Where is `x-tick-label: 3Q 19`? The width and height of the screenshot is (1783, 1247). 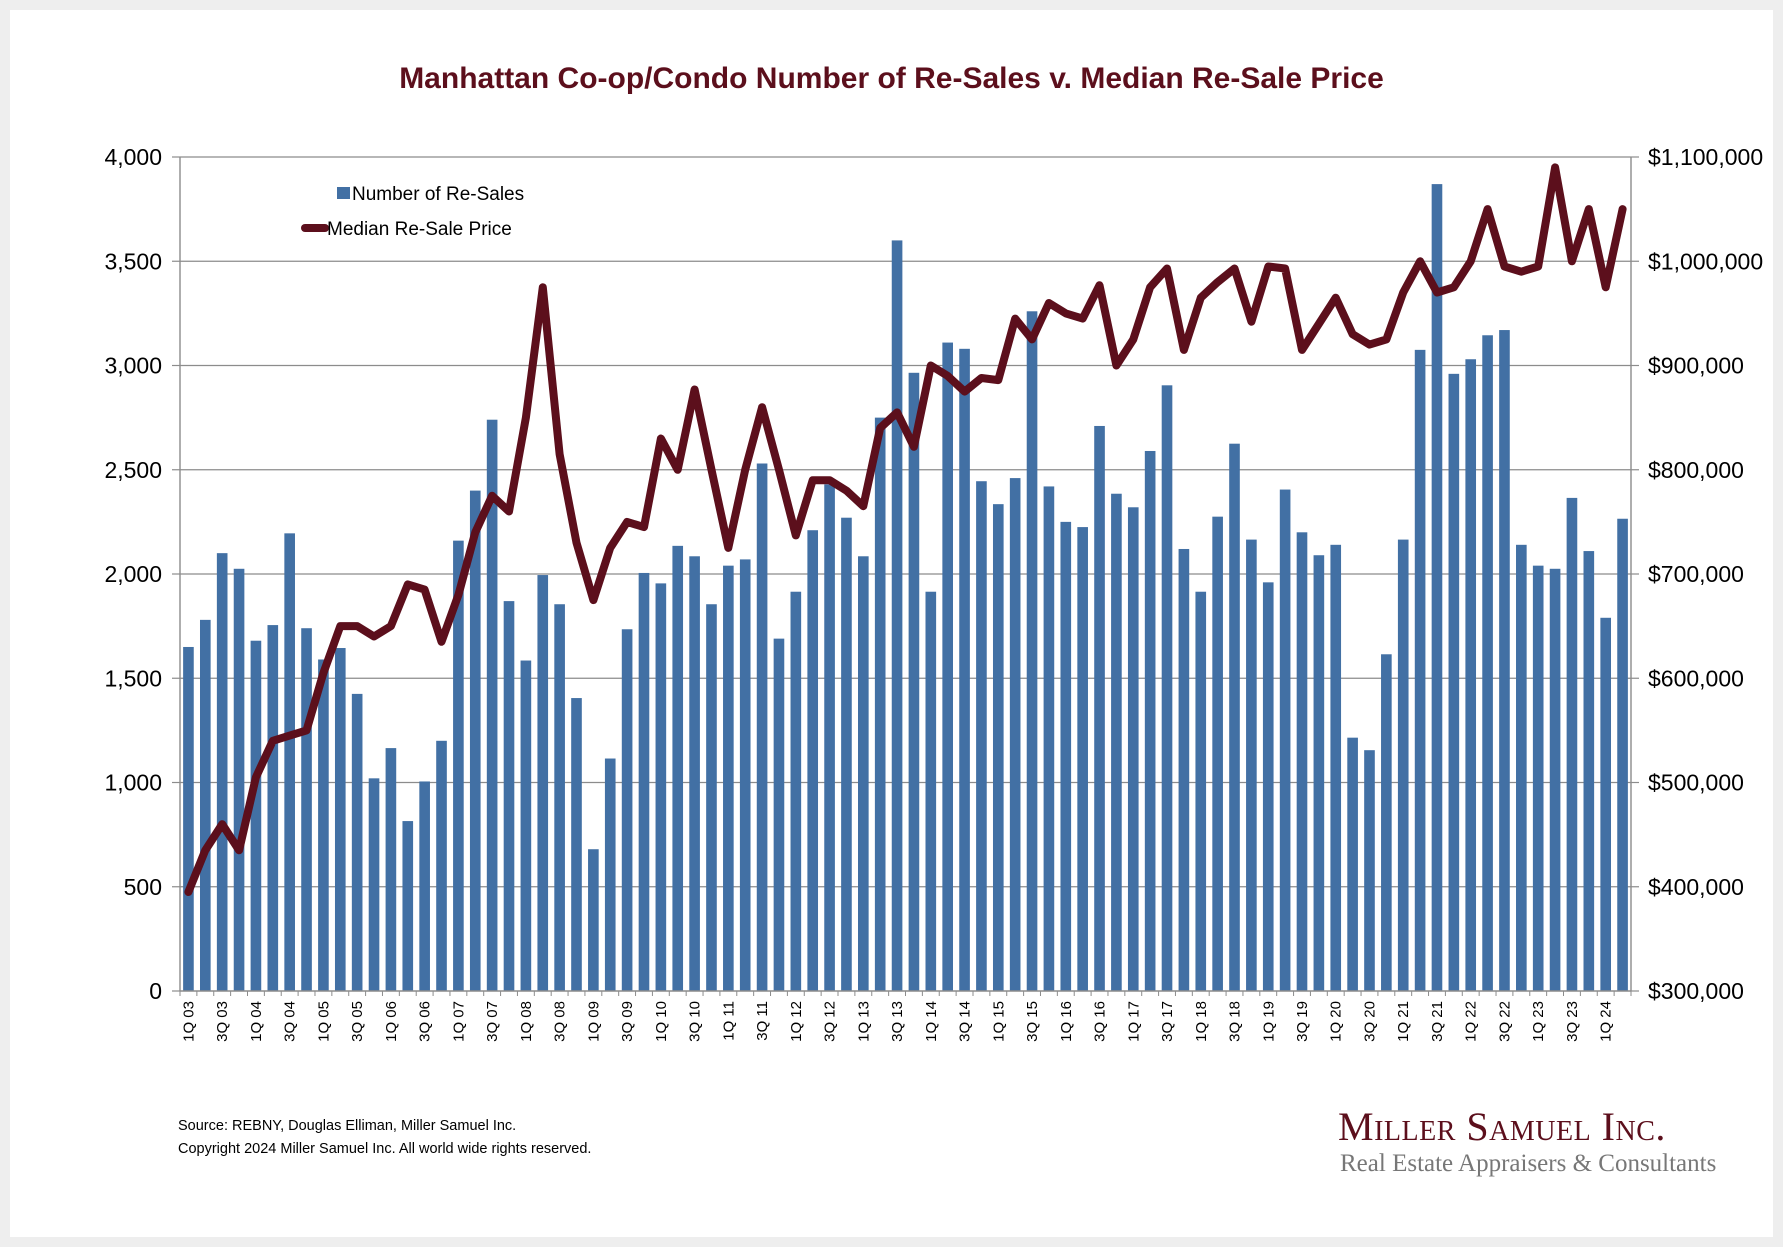
x-tick-label: 3Q 19 is located at coordinates (1302, 1021).